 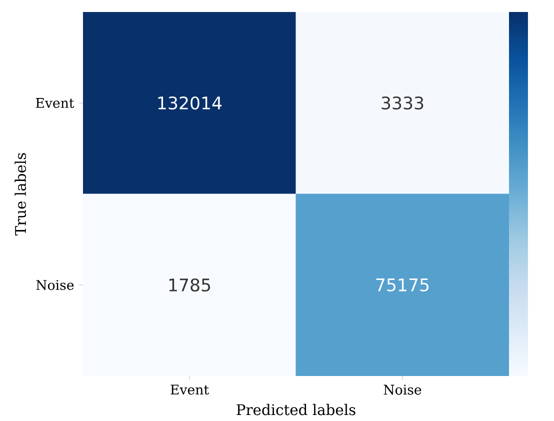 What do you see at coordinates (20, 194) in the screenshot?
I see `y-axis-title: True labels` at bounding box center [20, 194].